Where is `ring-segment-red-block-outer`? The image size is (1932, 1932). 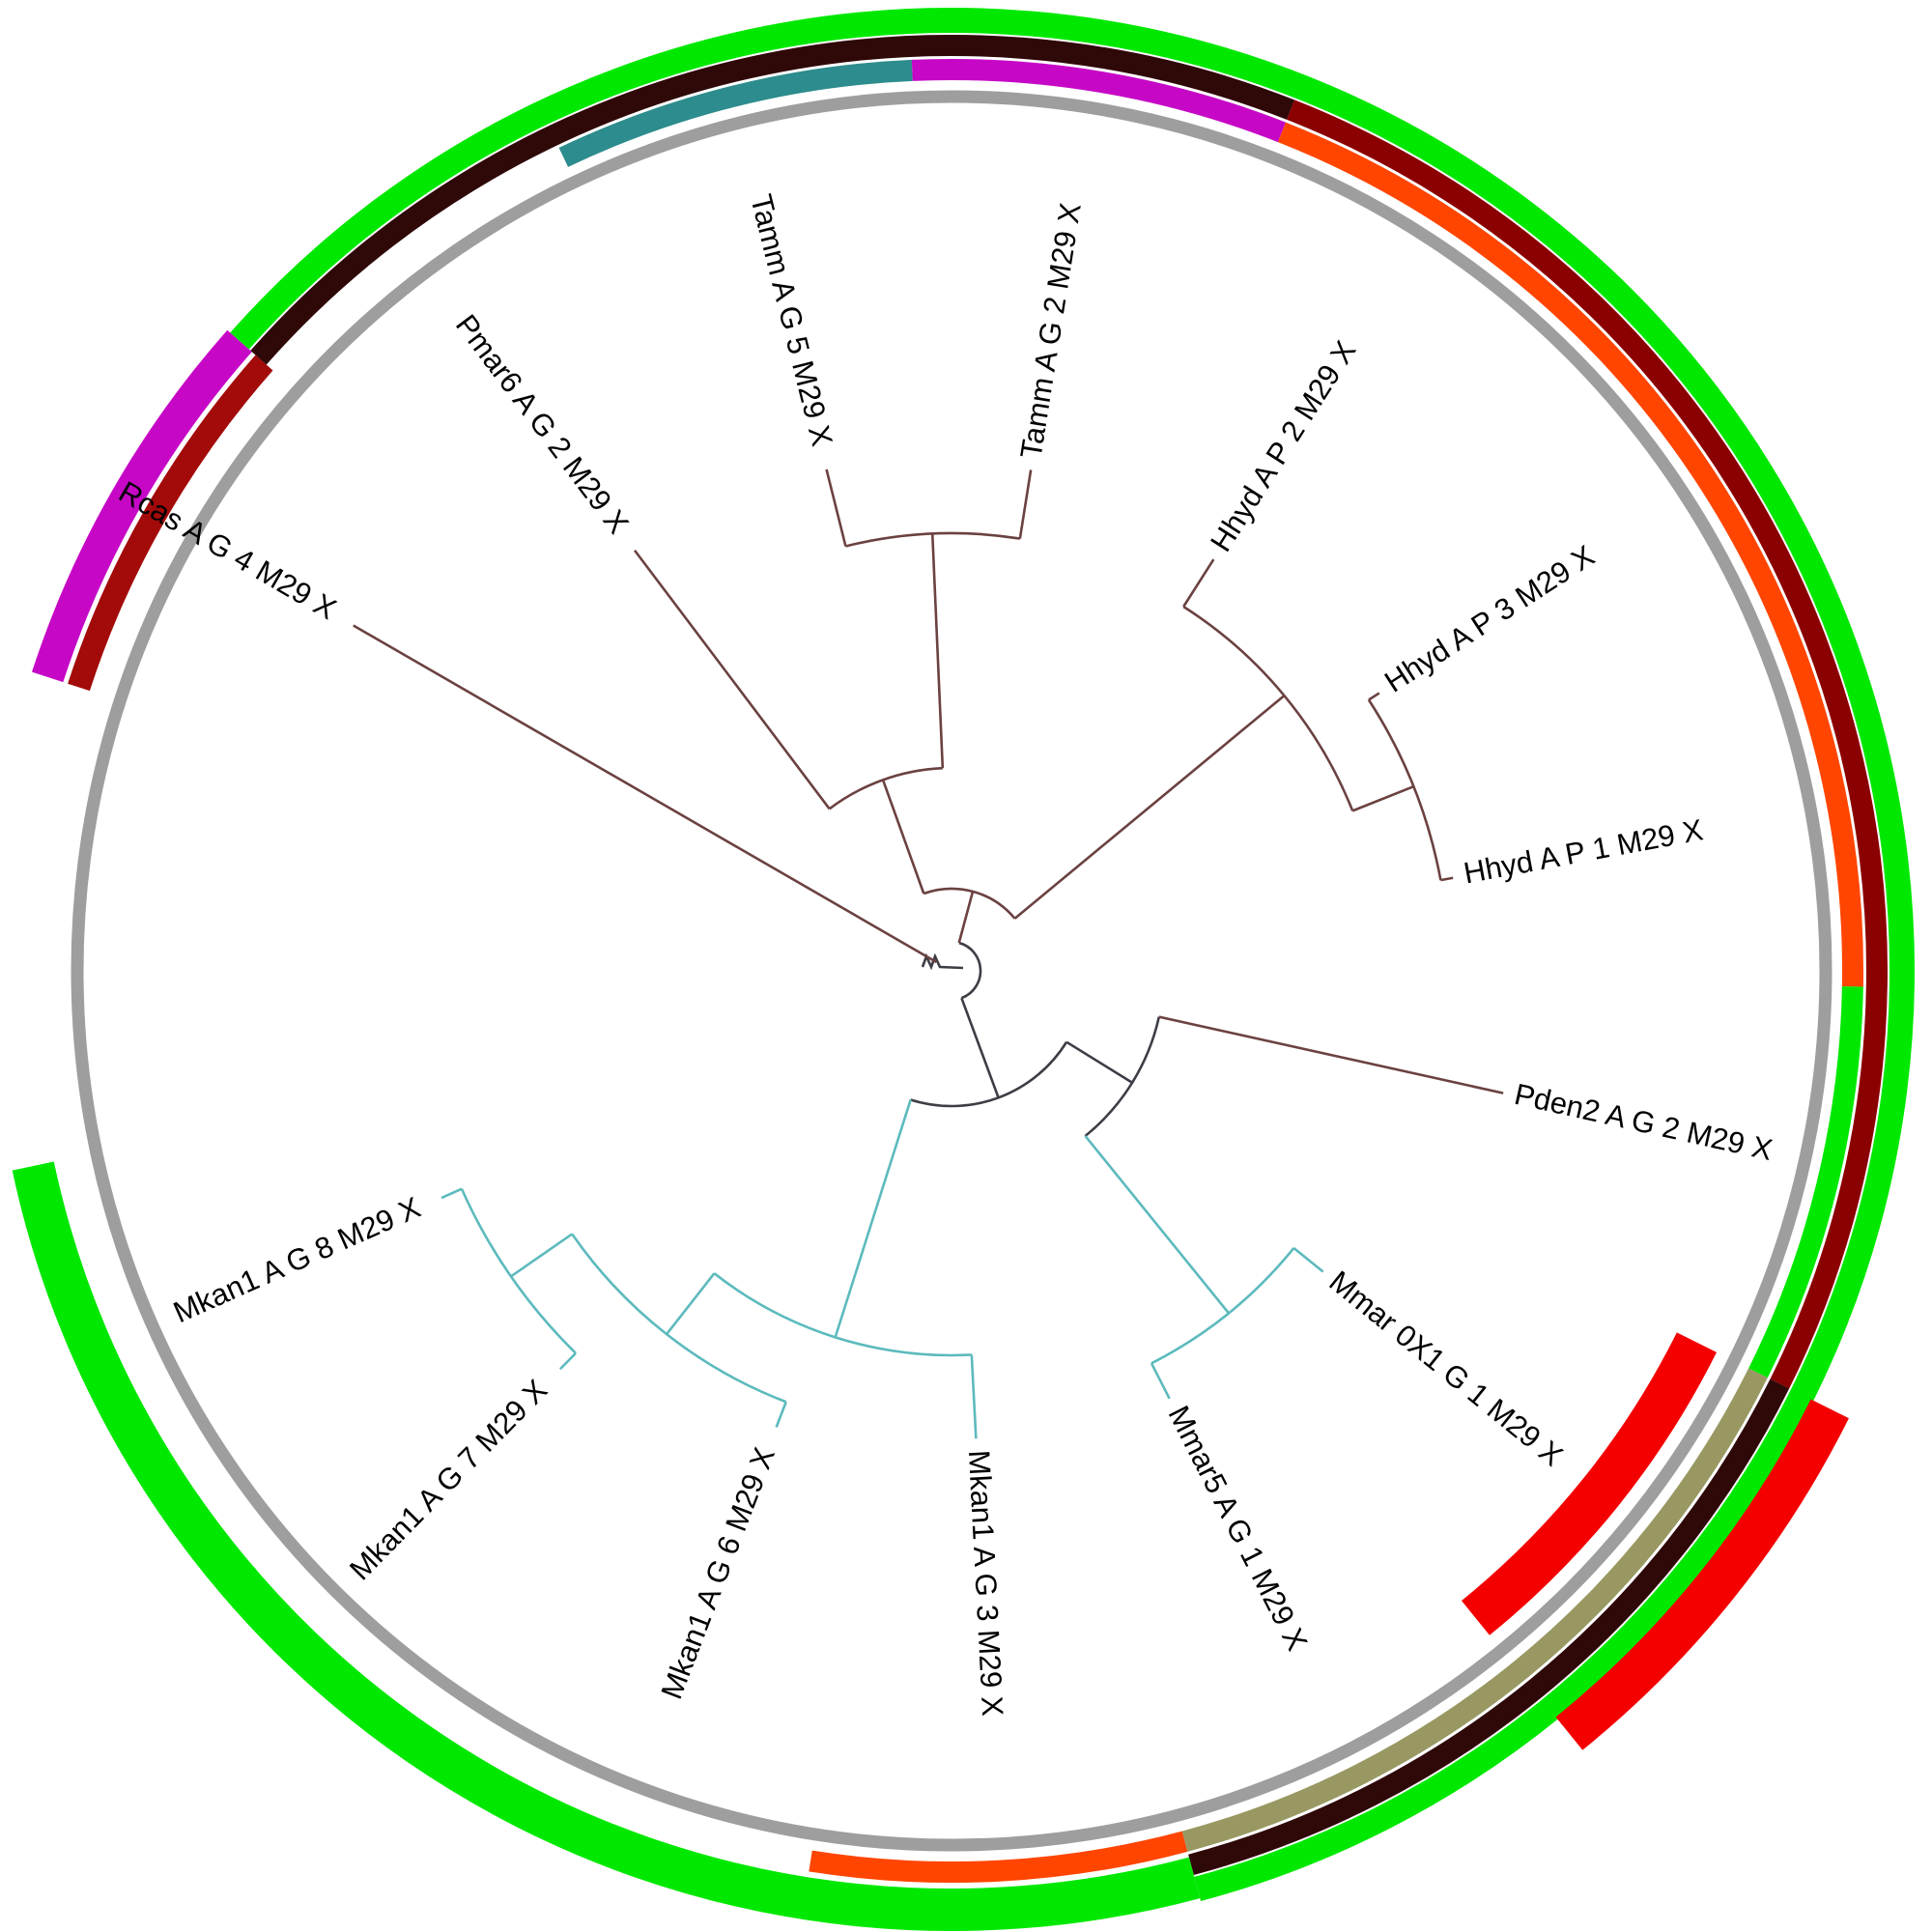 ring-segment-red-block-outer is located at coordinates (1702, 1574).